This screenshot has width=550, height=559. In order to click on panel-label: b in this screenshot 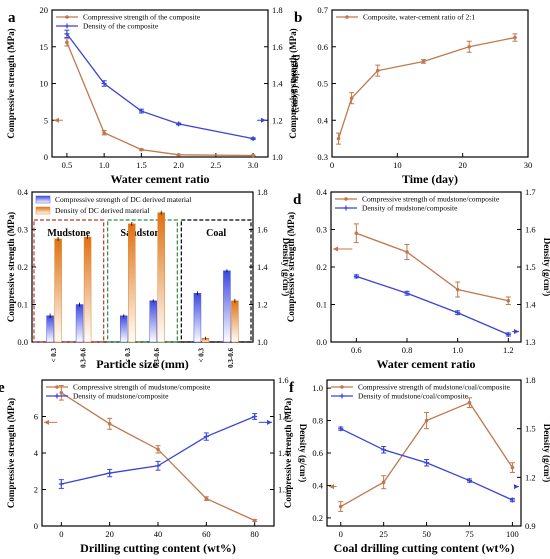, I will do `click(298, 18)`.